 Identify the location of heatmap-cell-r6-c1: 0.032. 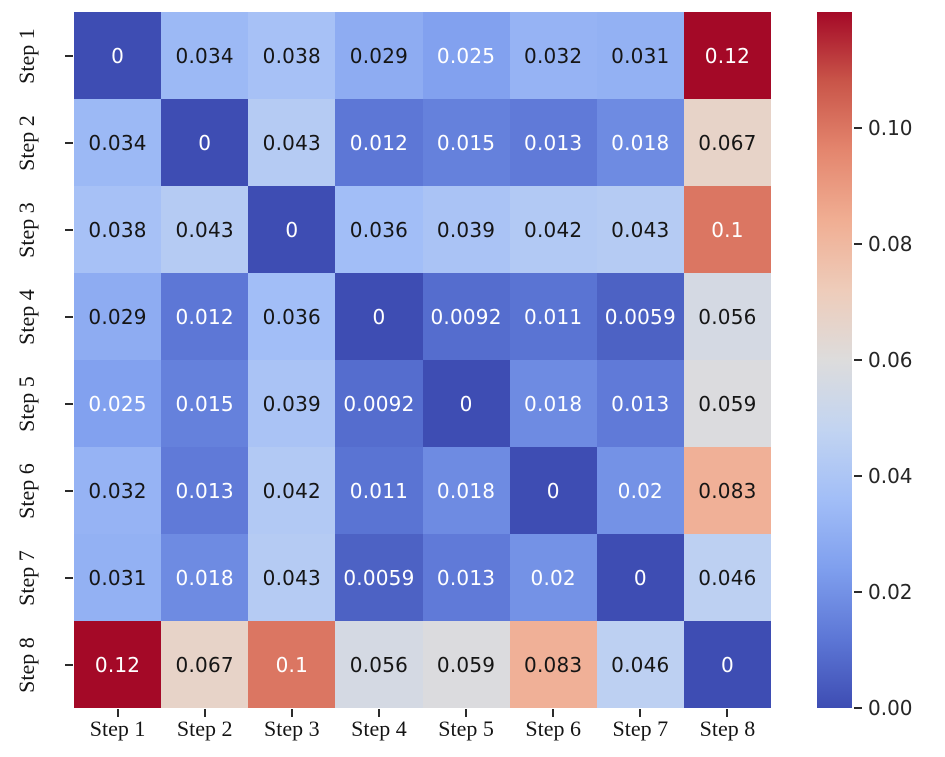
(118, 490).